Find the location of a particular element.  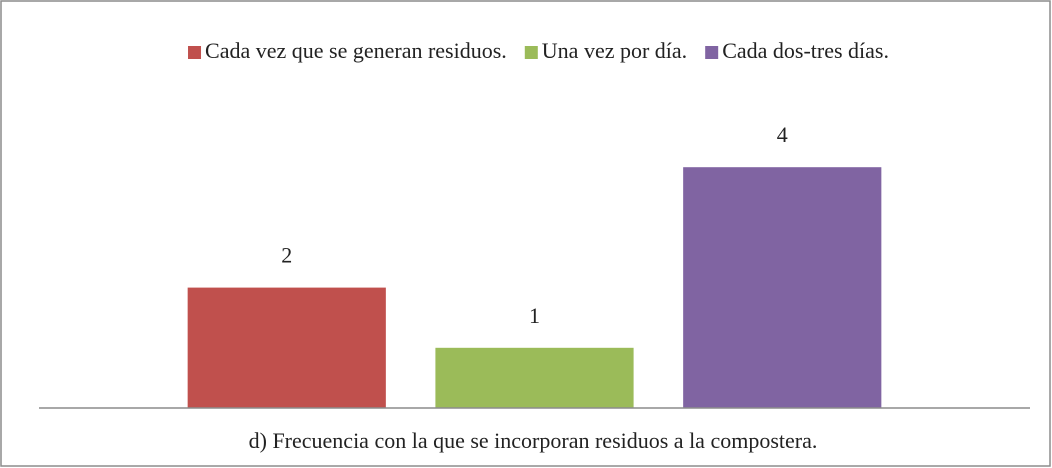

data-label: 1 is located at coordinates (534, 315).